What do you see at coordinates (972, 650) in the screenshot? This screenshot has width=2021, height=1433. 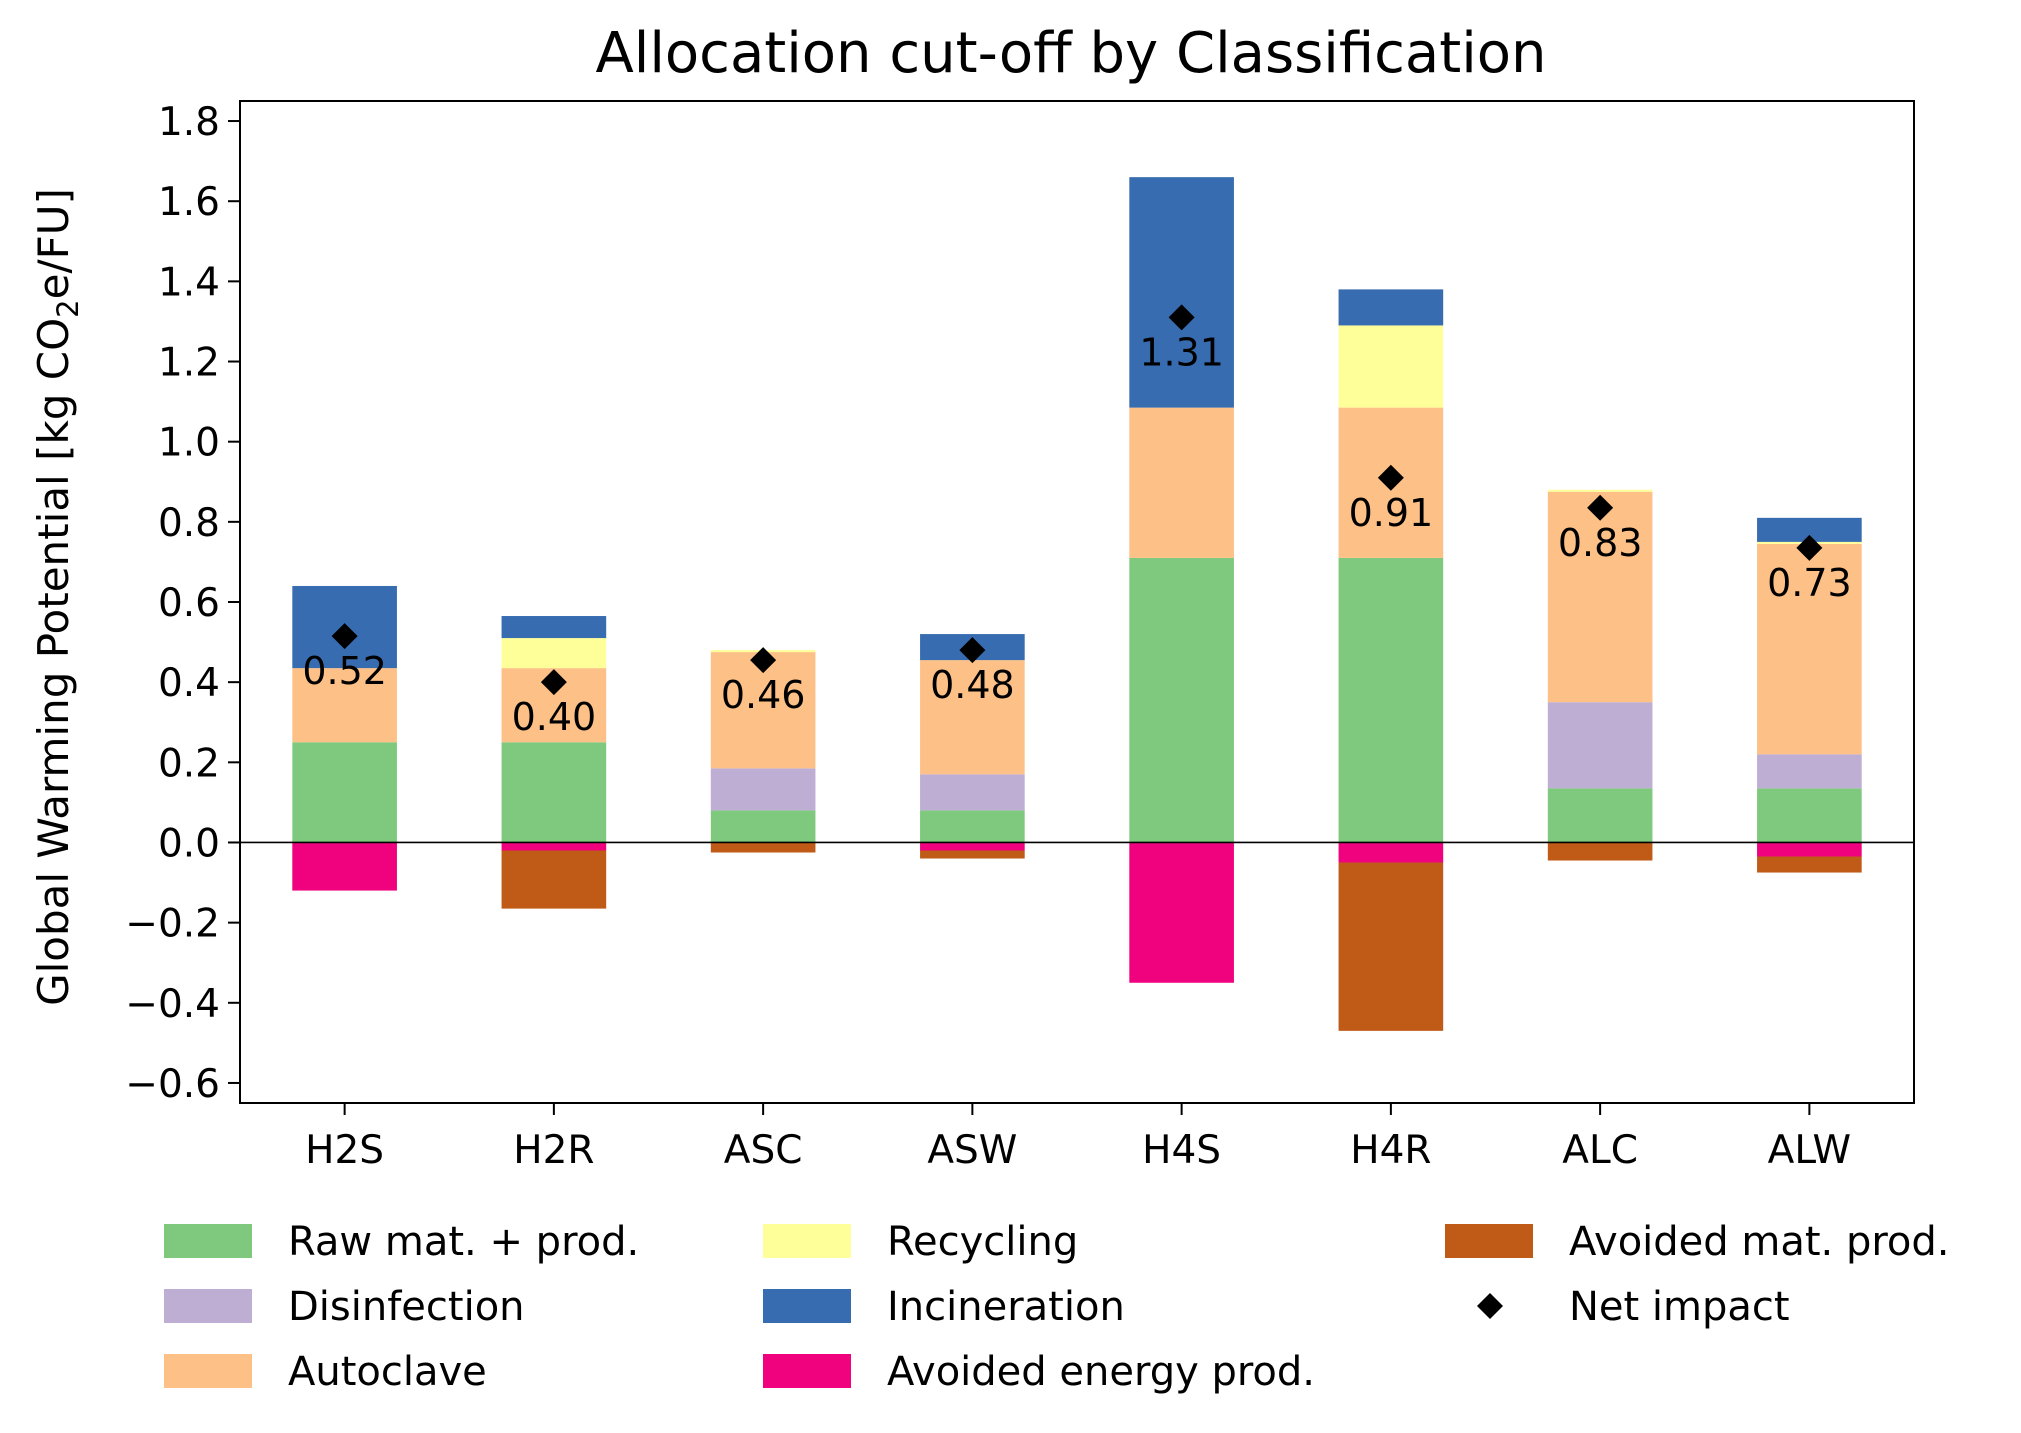 I see `net-impact-marker-asw` at bounding box center [972, 650].